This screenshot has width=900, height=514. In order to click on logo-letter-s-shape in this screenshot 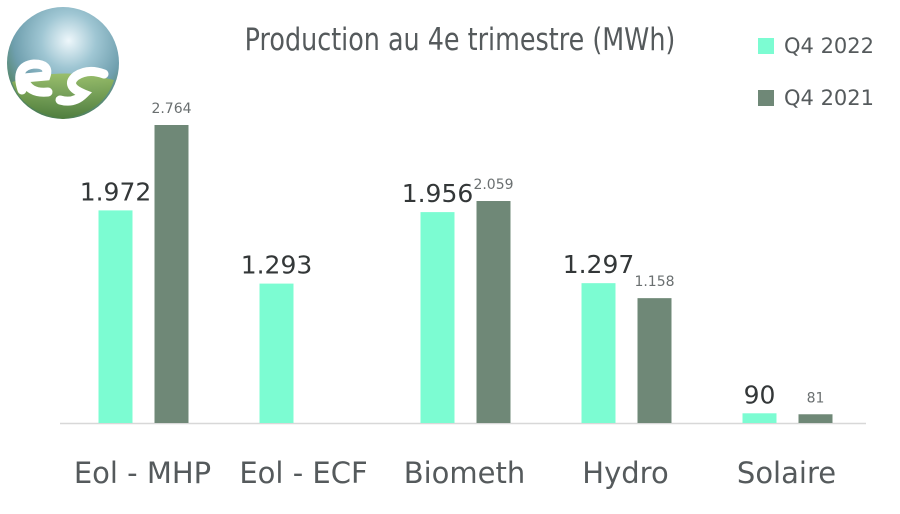, I will do `click(82, 86)`.